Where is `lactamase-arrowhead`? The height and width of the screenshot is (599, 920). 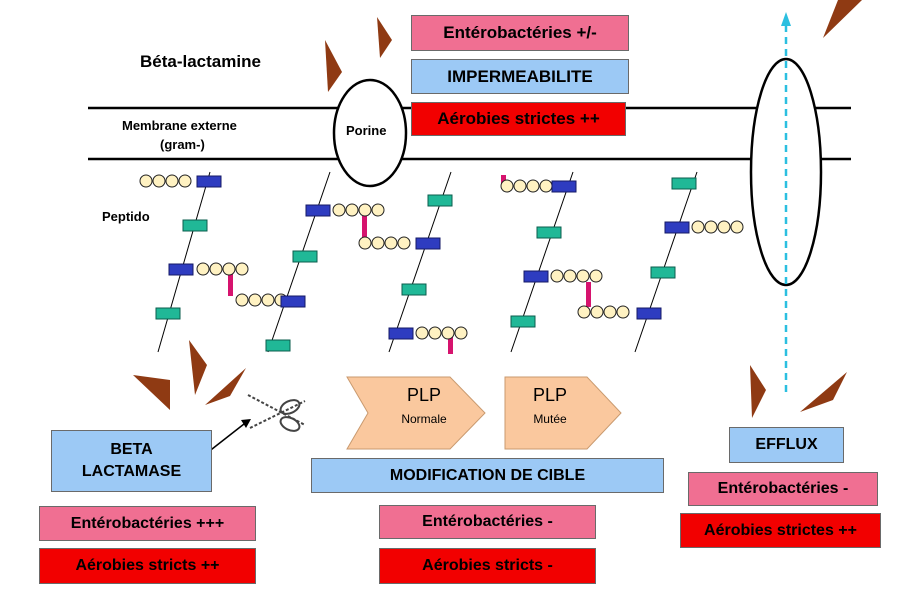 lactamase-arrowhead is located at coordinates (246, 423).